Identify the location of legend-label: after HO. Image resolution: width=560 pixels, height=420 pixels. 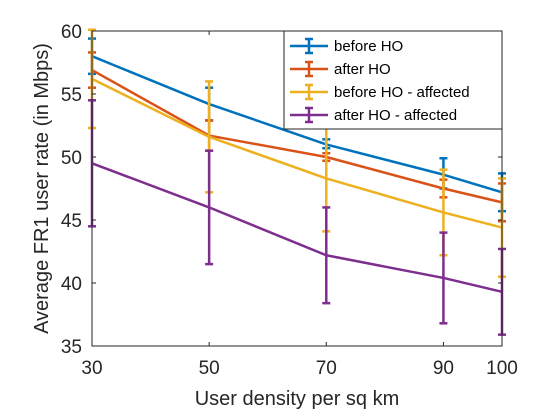
(362, 69).